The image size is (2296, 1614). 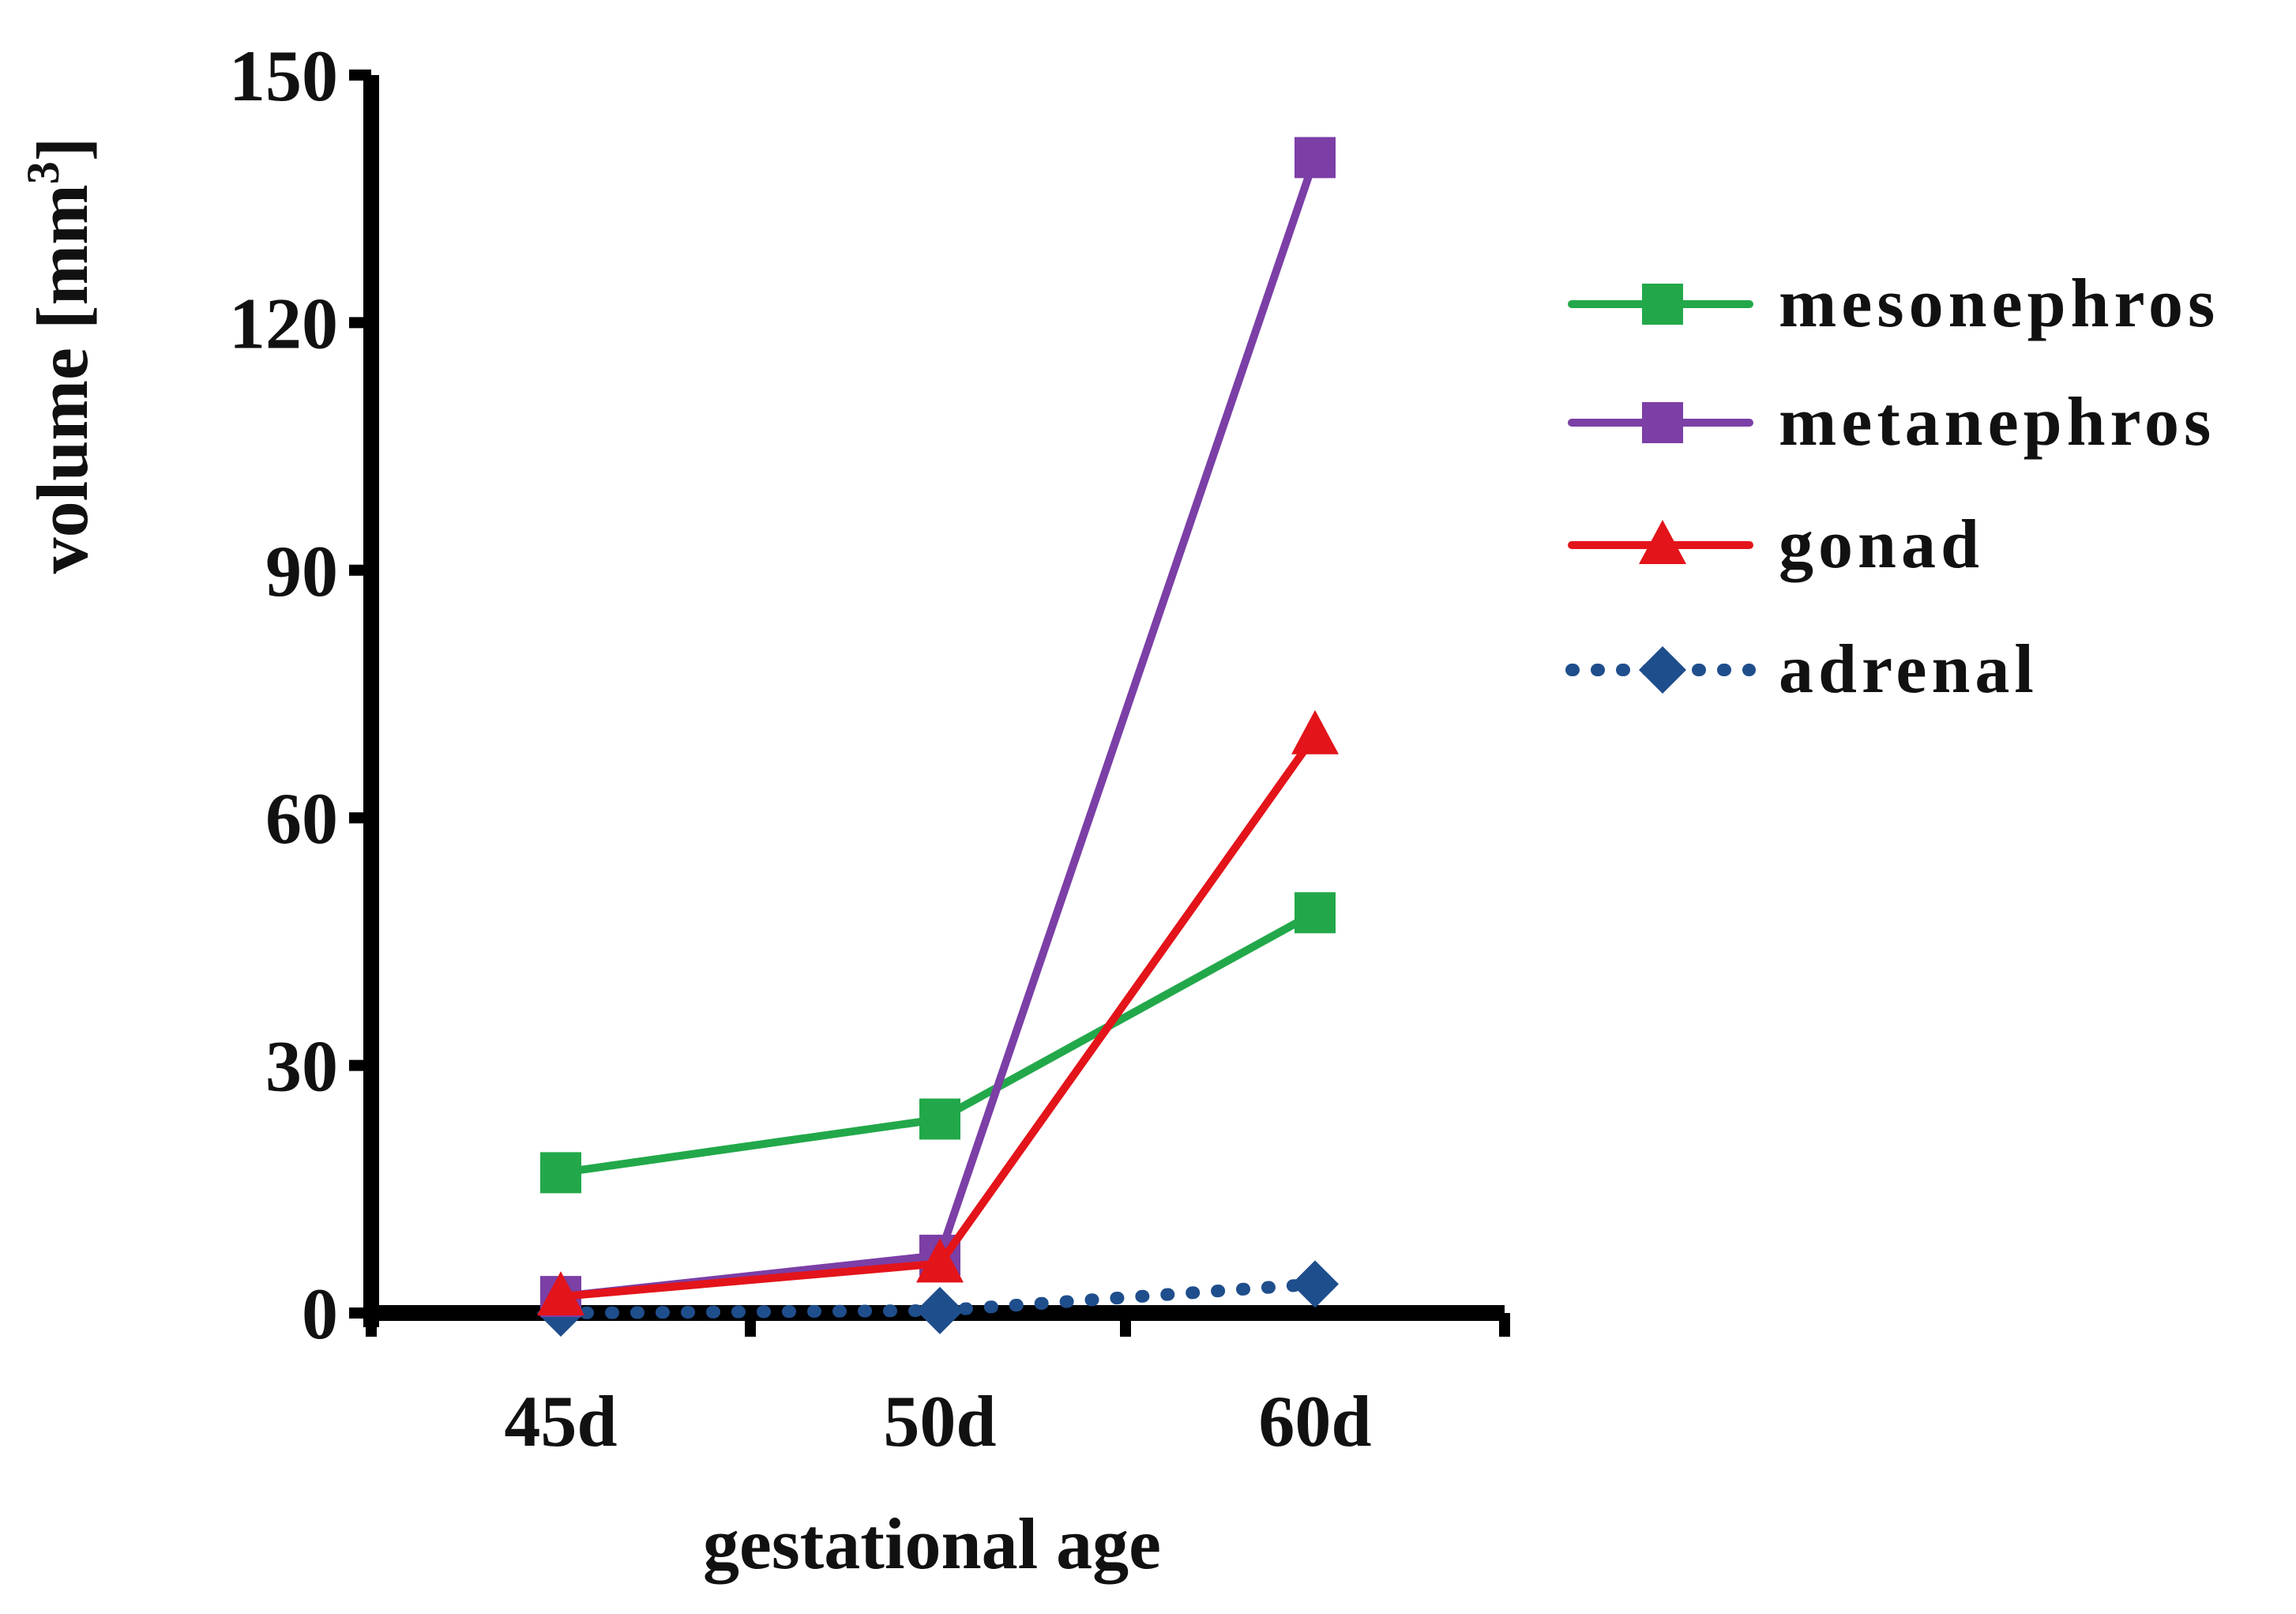 What do you see at coordinates (320, 1314) in the screenshot?
I see `y-tick-label: 0` at bounding box center [320, 1314].